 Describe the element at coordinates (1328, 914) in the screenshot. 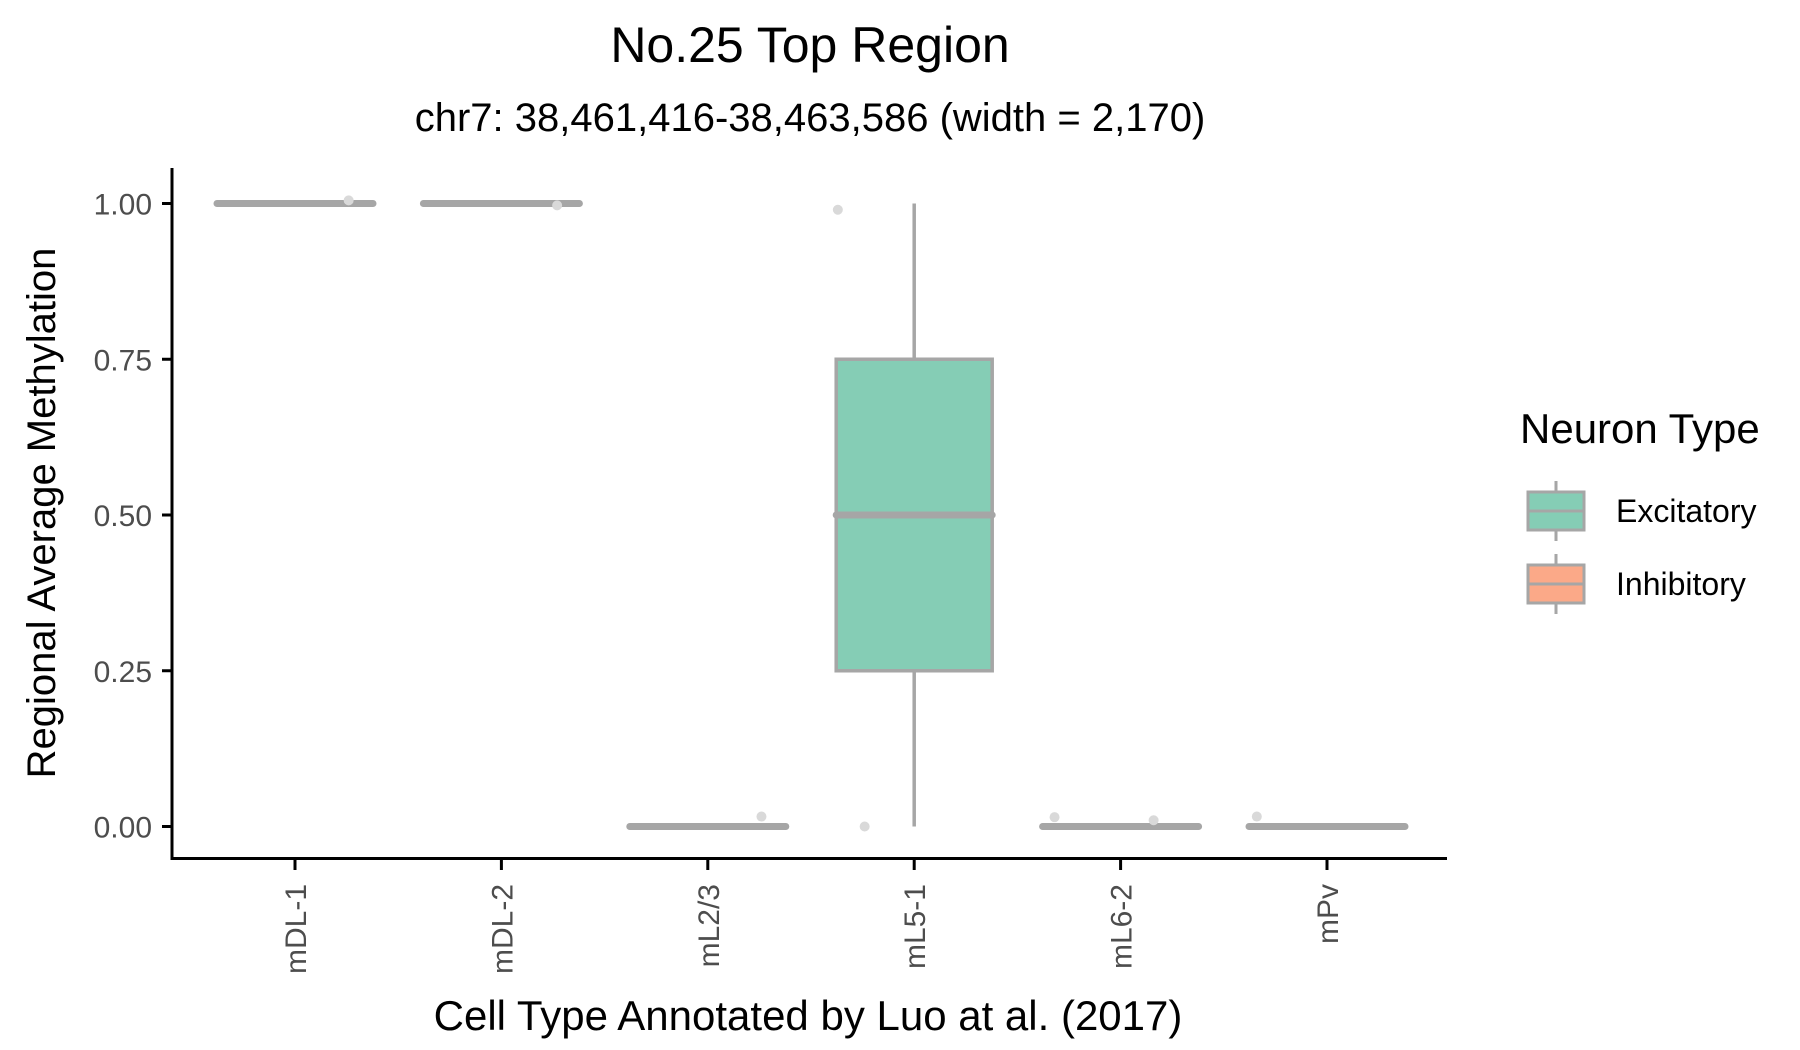

I see `x-tick-label: mPv` at that location.